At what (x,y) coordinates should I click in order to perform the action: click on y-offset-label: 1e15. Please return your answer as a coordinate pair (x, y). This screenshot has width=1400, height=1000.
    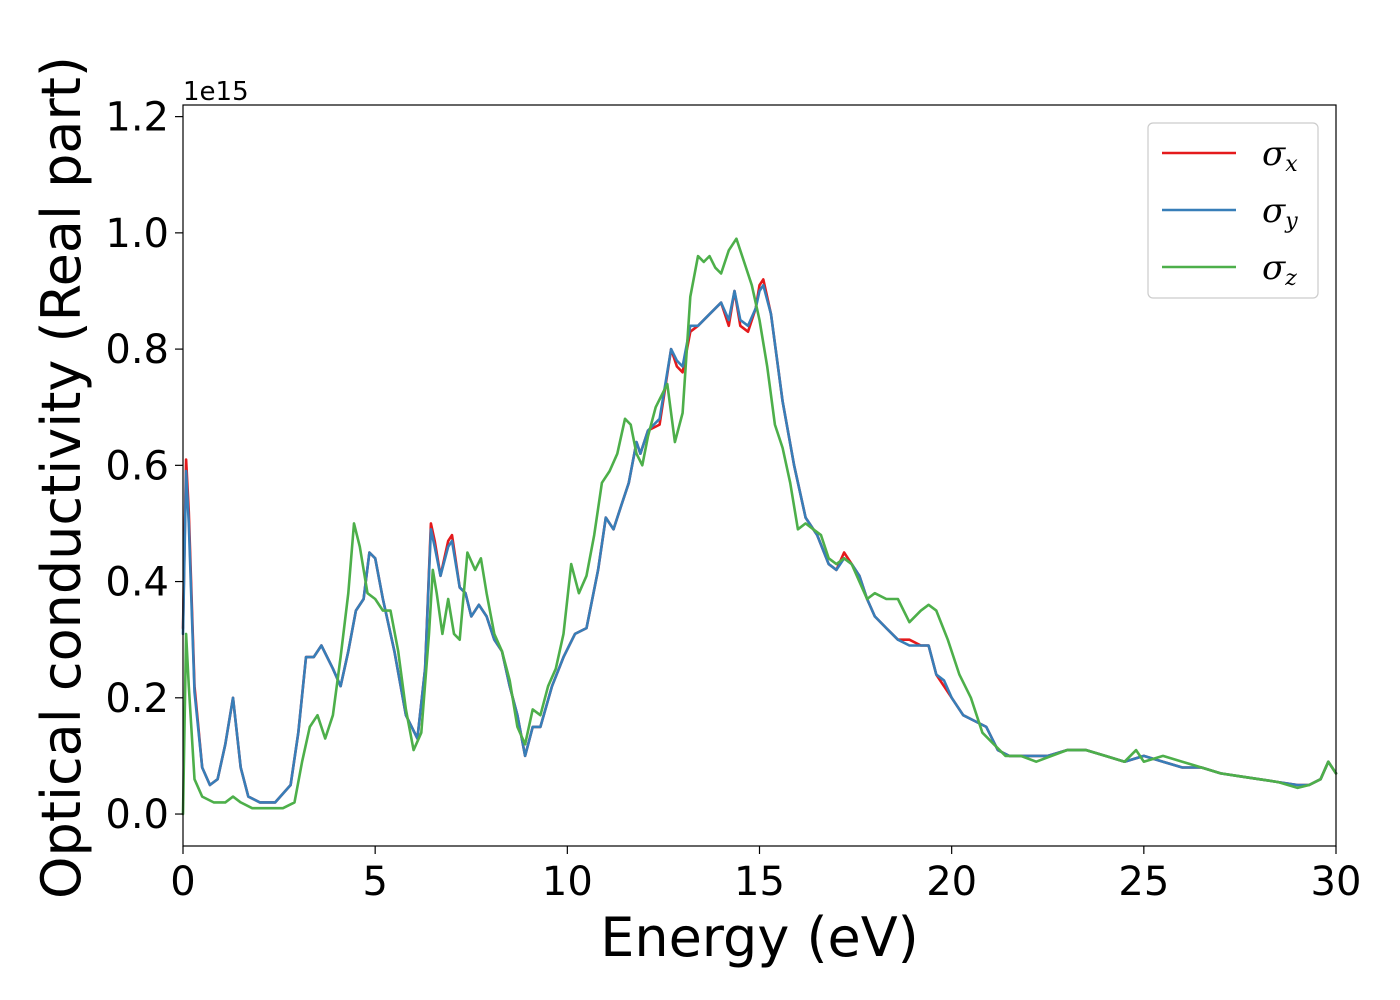
    Looking at the image, I should click on (216, 92).